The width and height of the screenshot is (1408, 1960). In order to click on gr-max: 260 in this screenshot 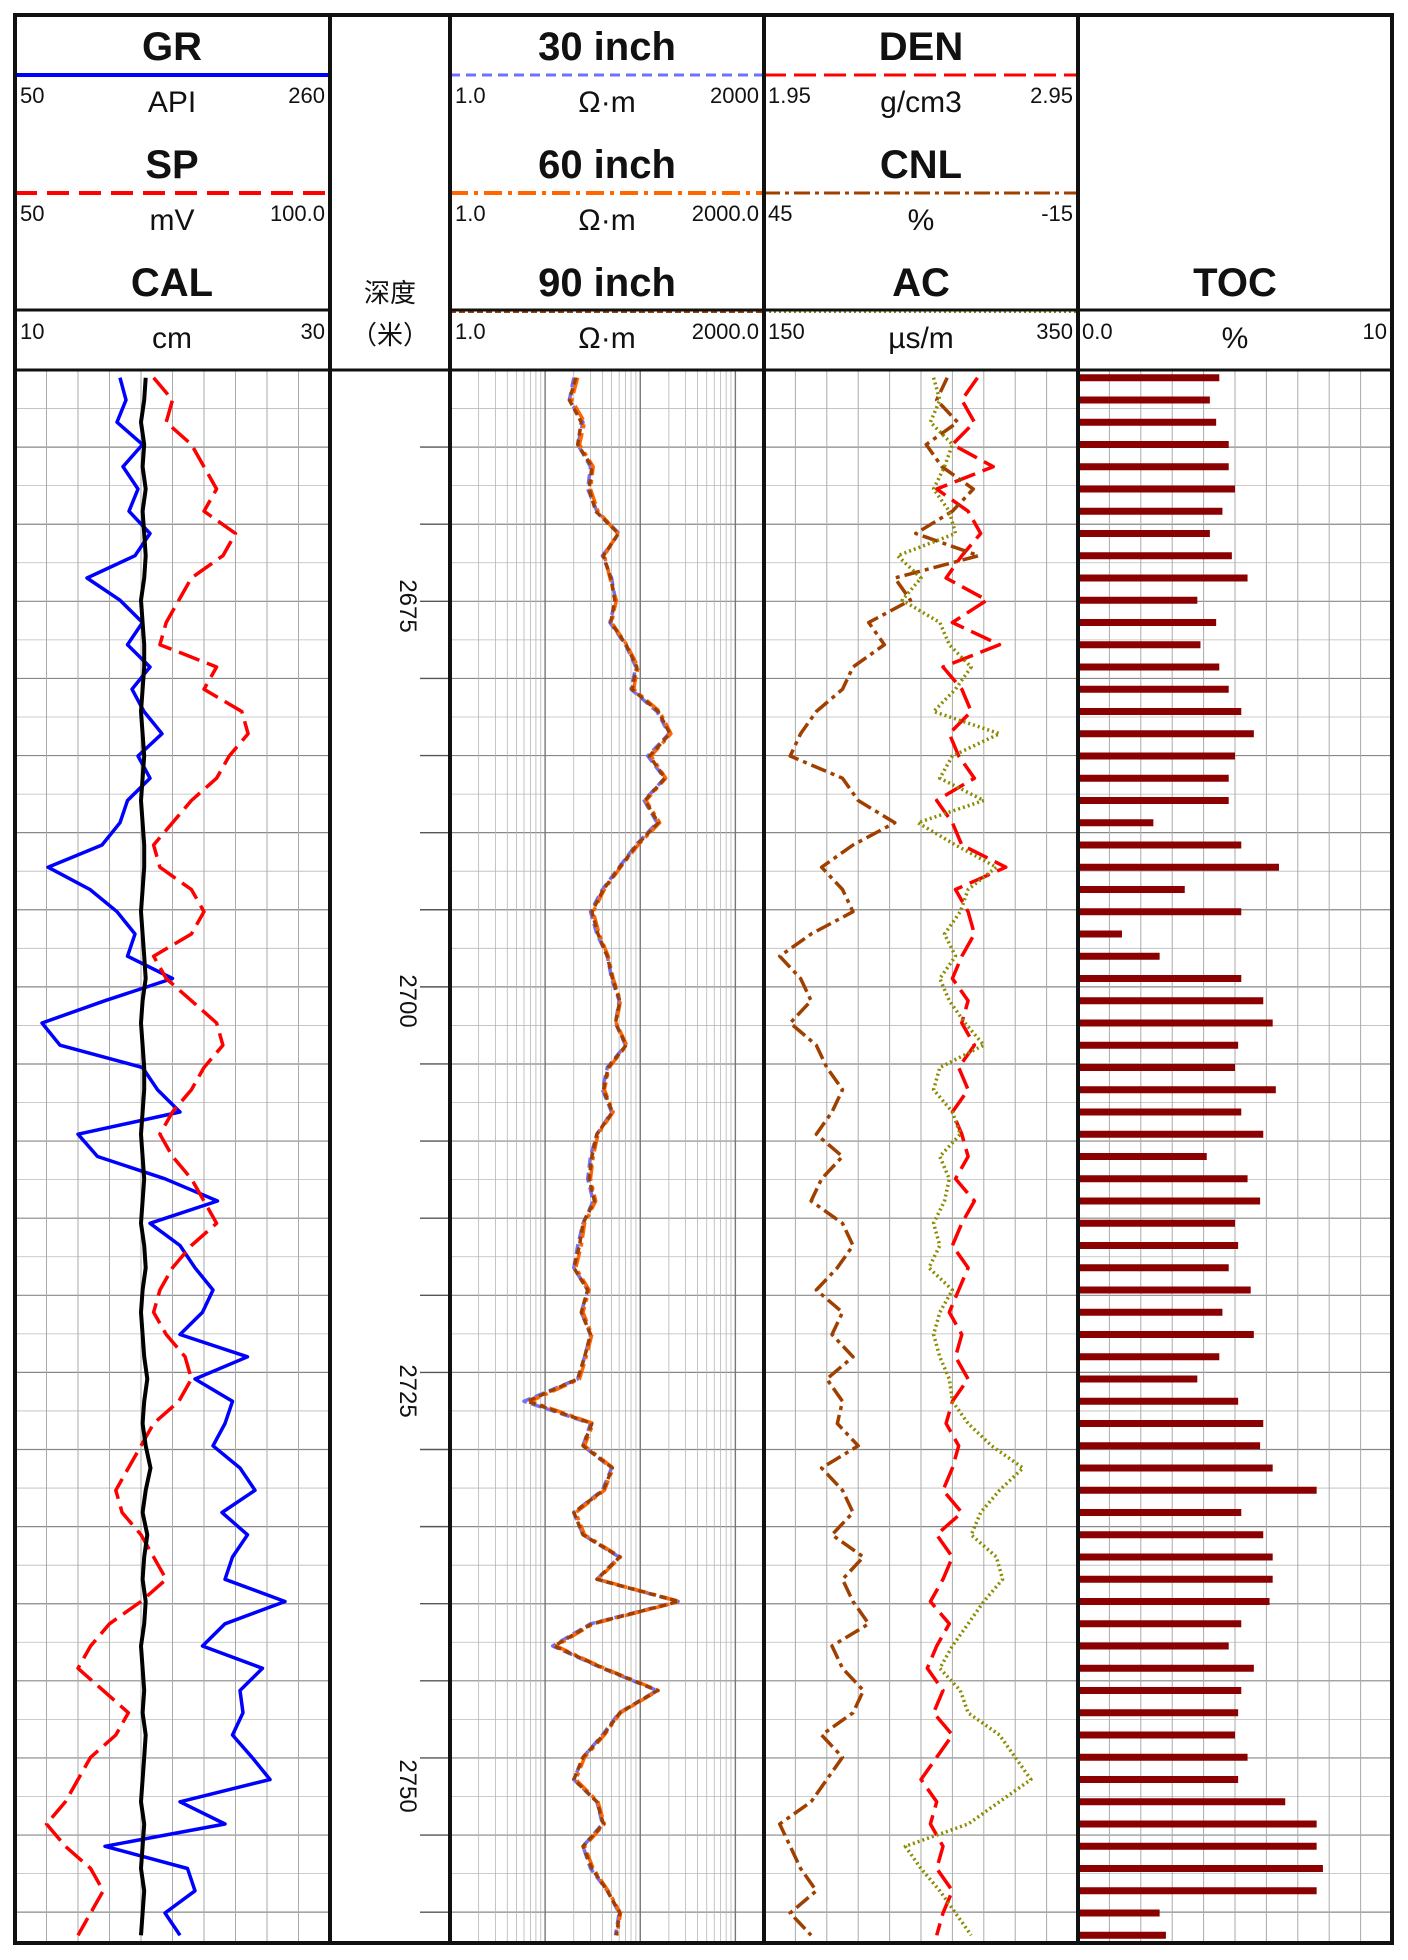, I will do `click(306, 95)`.